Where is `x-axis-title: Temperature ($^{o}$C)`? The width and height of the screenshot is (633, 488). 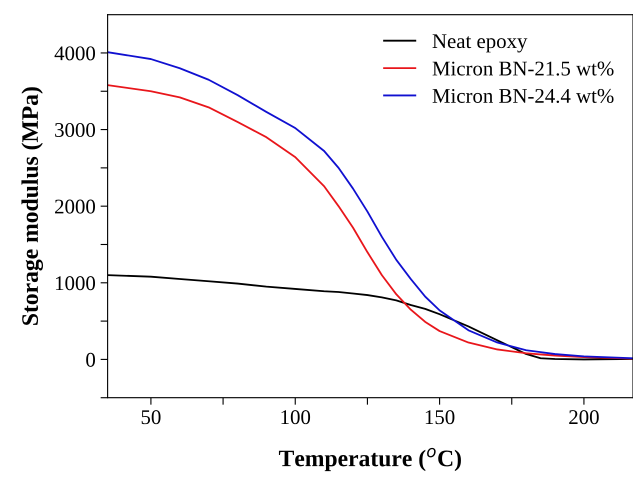
x-axis-title: Temperature ($^{o}$C) is located at coordinates (369, 460).